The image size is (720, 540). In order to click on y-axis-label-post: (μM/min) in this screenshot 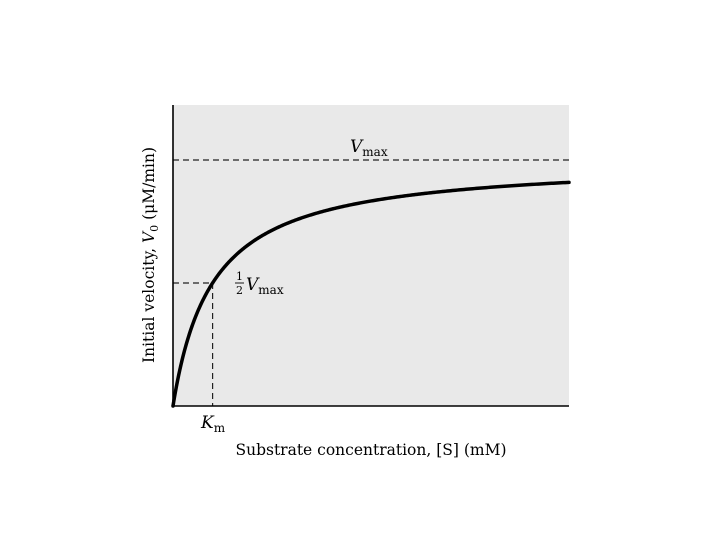, I will do `click(149, 186)`.